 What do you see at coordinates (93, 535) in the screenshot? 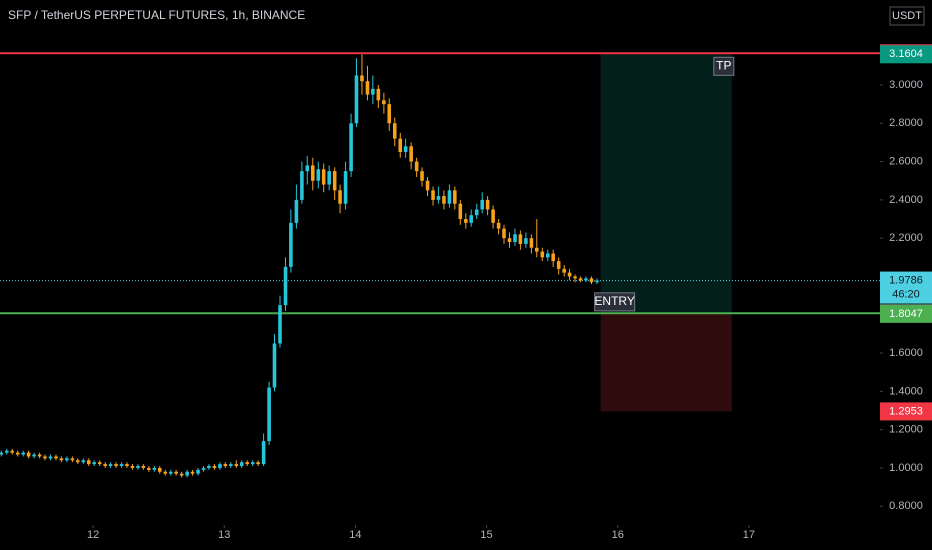
I see `x-tick-label: 12` at bounding box center [93, 535].